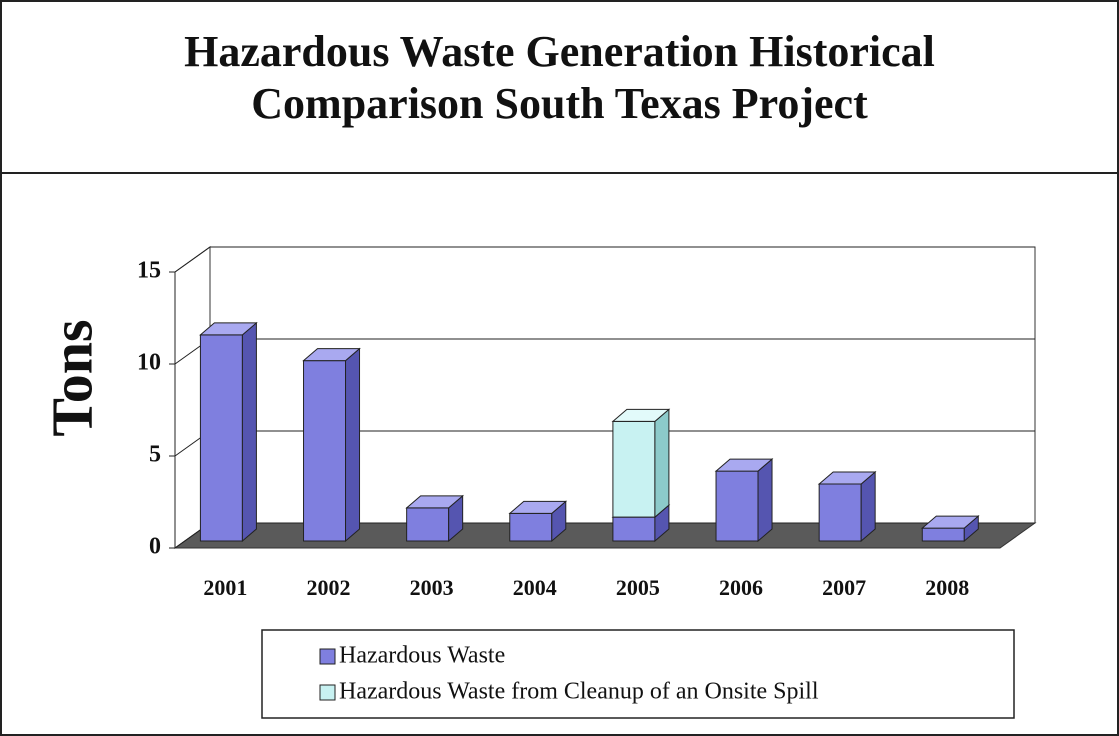 The width and height of the screenshot is (1119, 736). Describe the element at coordinates (638, 674) in the screenshot. I see `legend-box` at that location.